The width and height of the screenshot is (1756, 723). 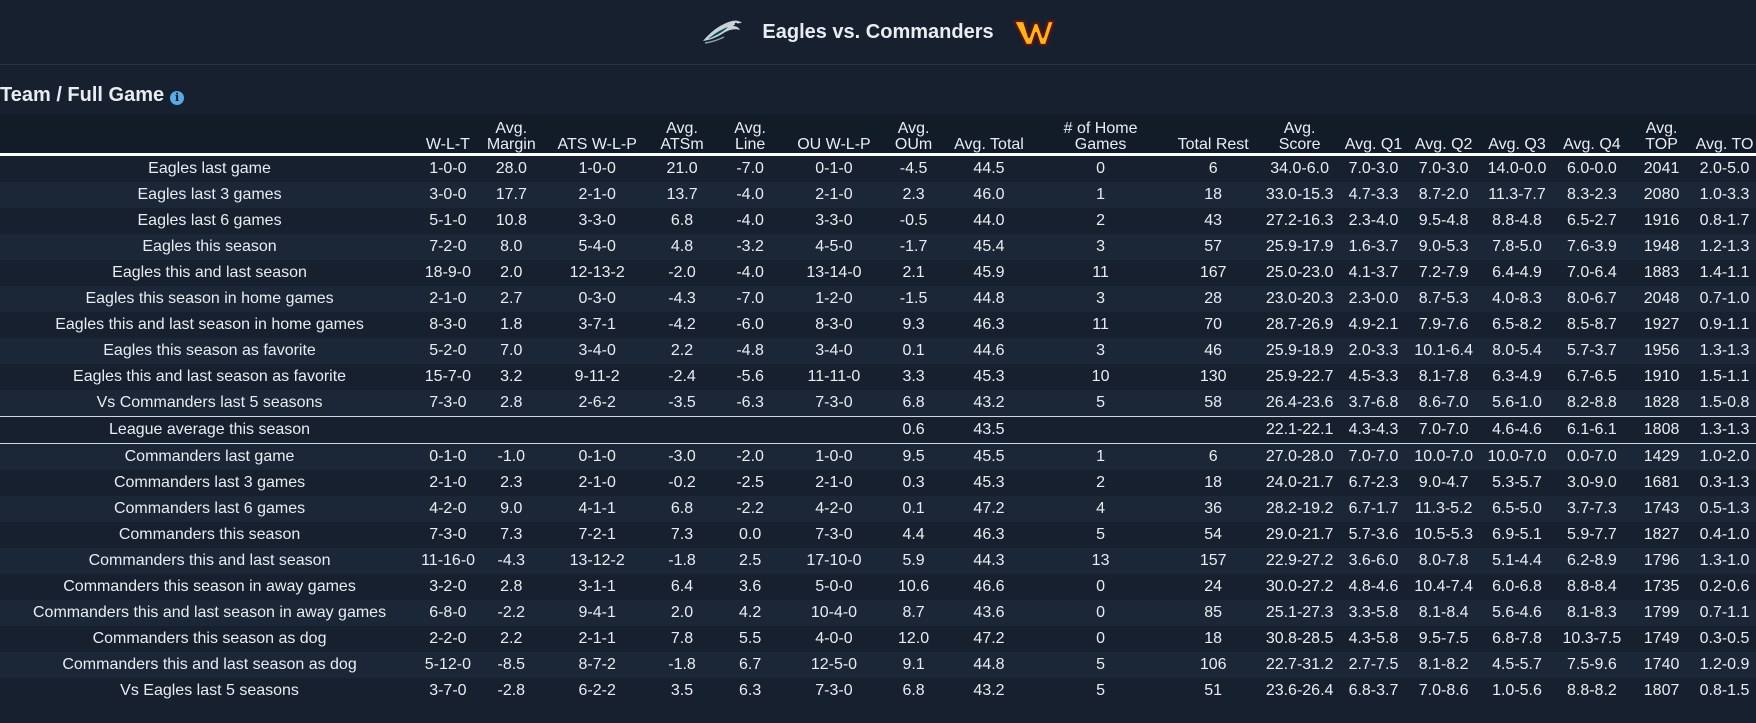 What do you see at coordinates (682, 561) in the screenshot?
I see `table-cell: -1.8` at bounding box center [682, 561].